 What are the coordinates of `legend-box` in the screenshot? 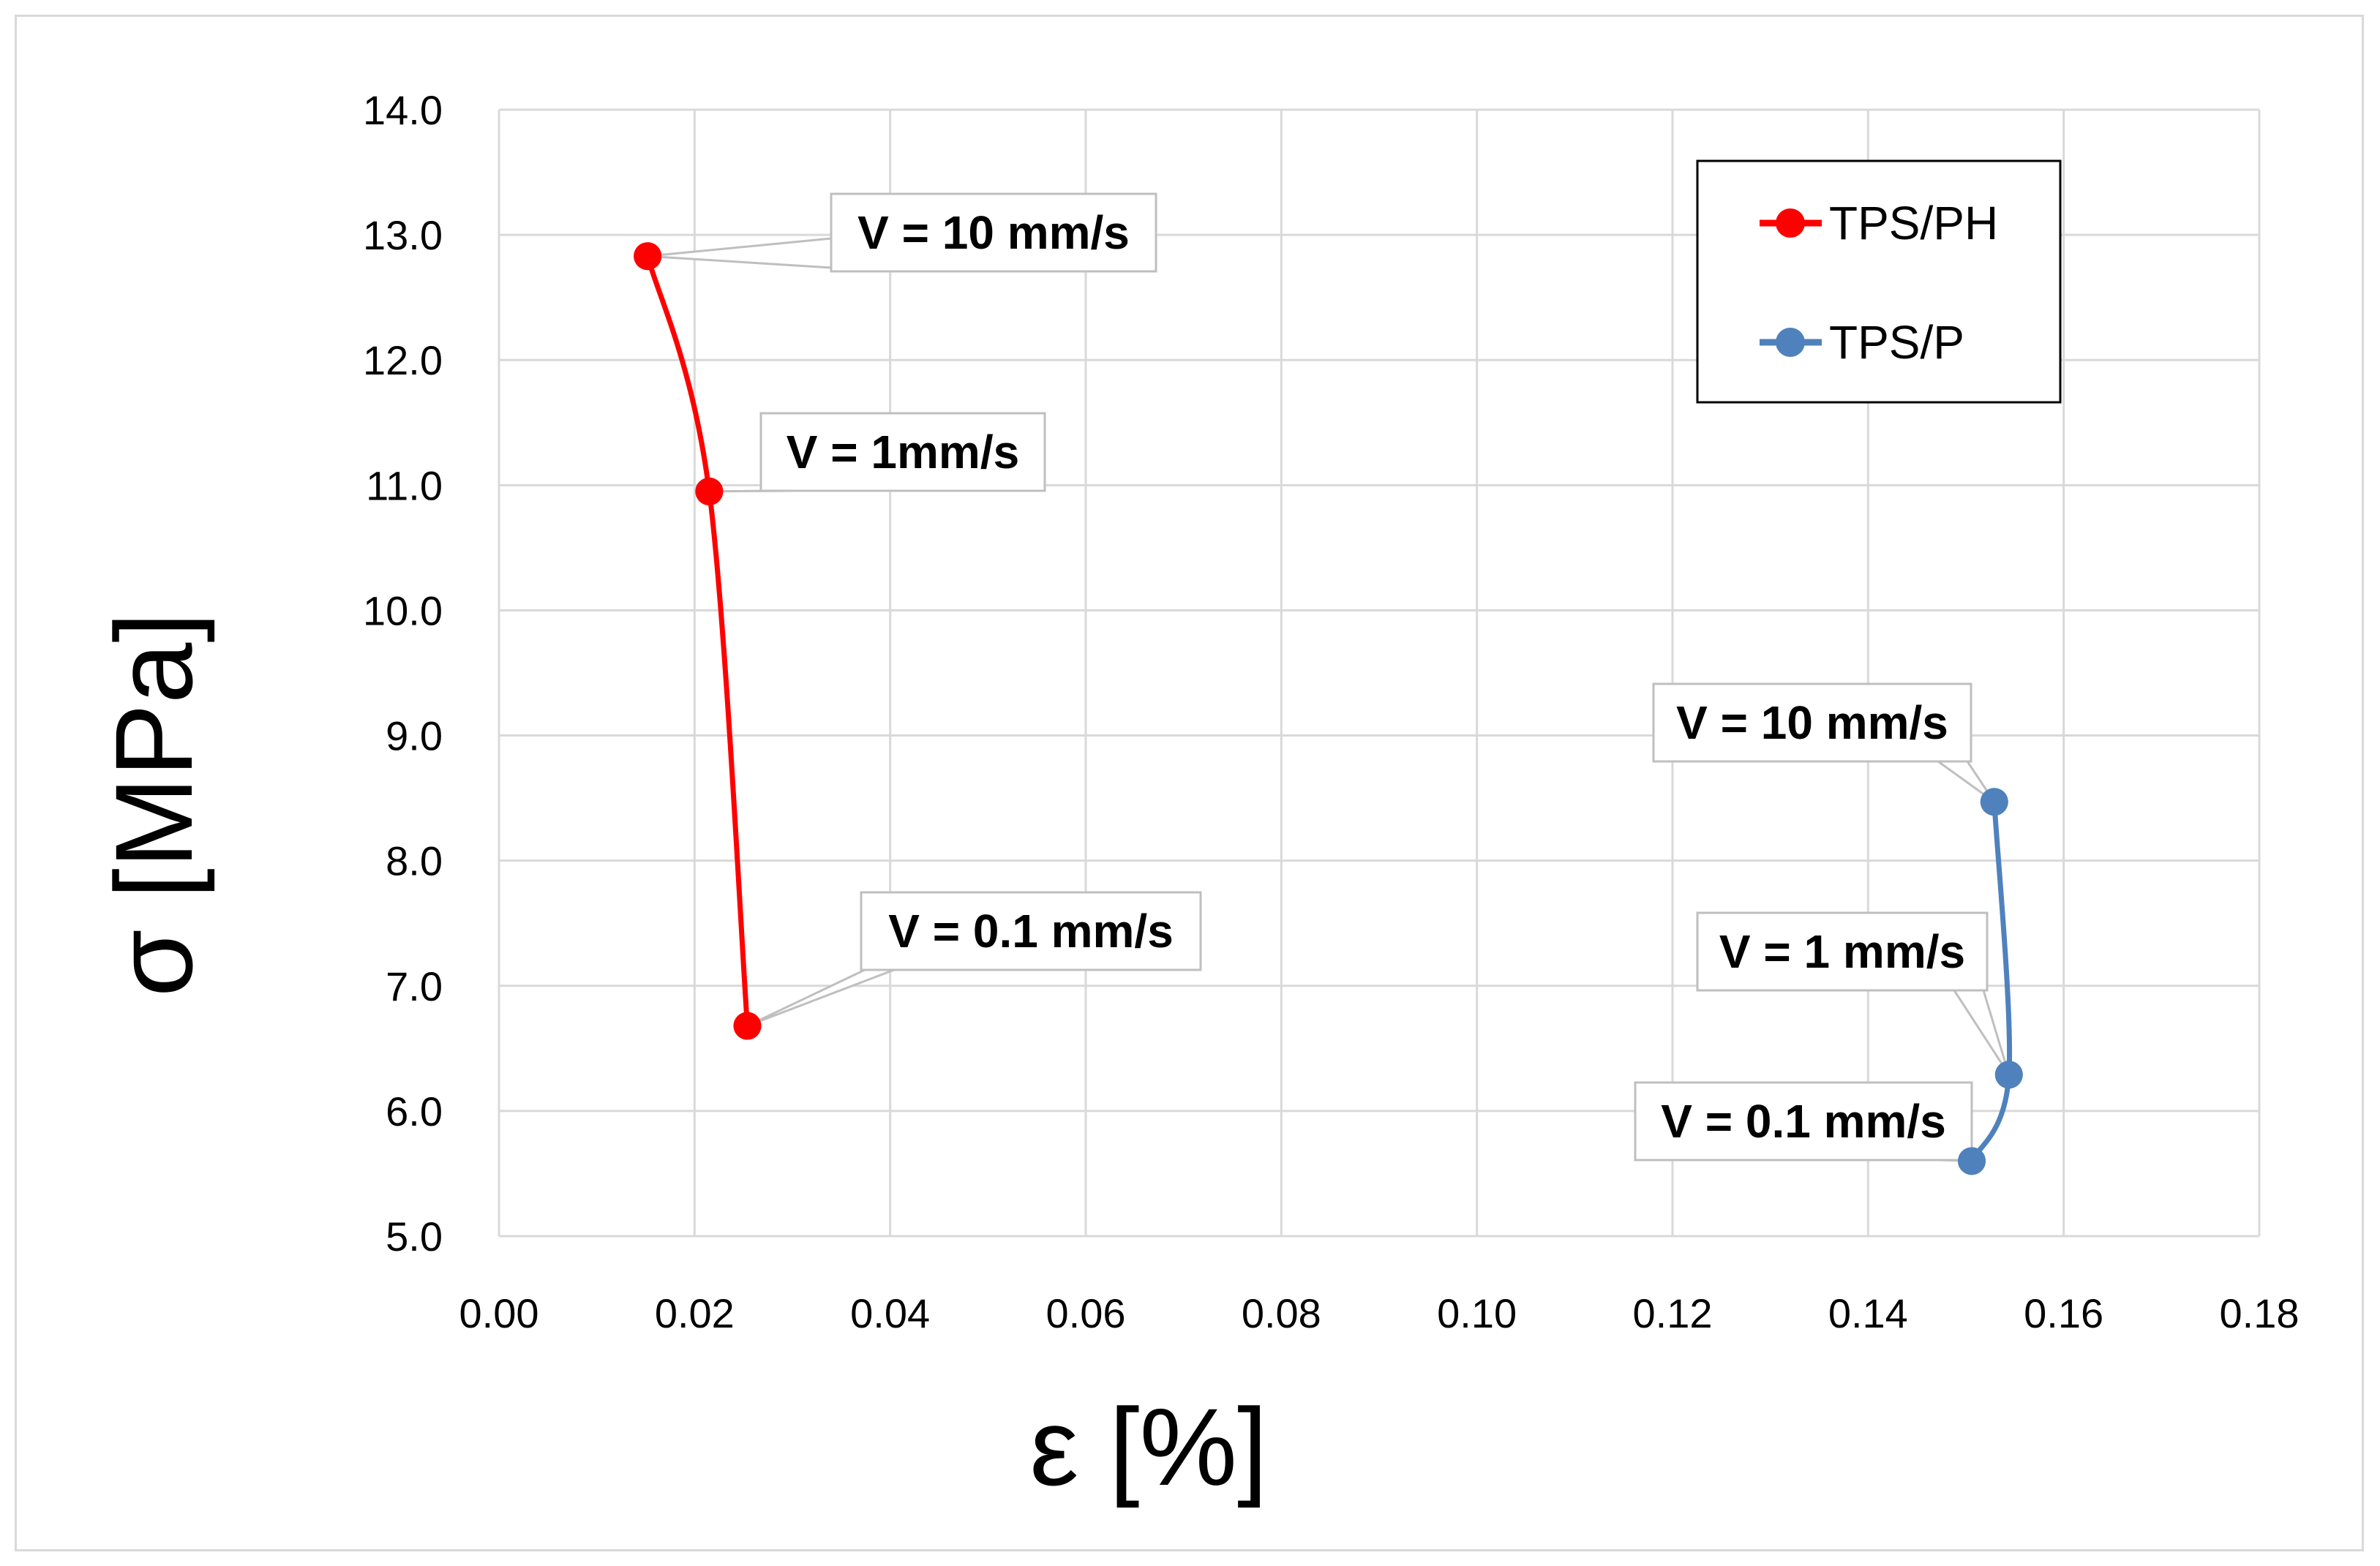 It's located at (1879, 281).